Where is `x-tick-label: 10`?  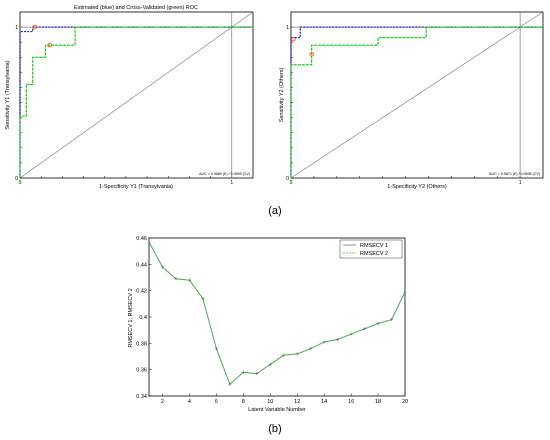
x-tick-label: 10 is located at coordinates (270, 402).